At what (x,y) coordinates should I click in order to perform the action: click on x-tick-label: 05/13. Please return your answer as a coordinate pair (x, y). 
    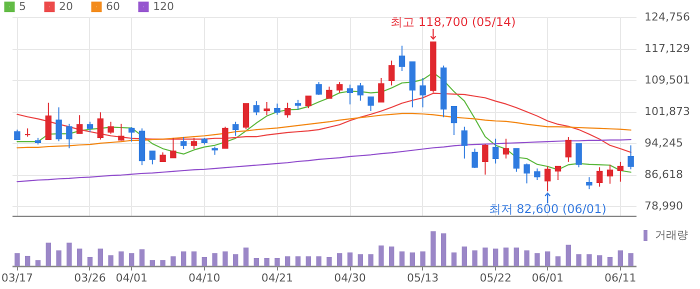
    Looking at the image, I should click on (422, 278).